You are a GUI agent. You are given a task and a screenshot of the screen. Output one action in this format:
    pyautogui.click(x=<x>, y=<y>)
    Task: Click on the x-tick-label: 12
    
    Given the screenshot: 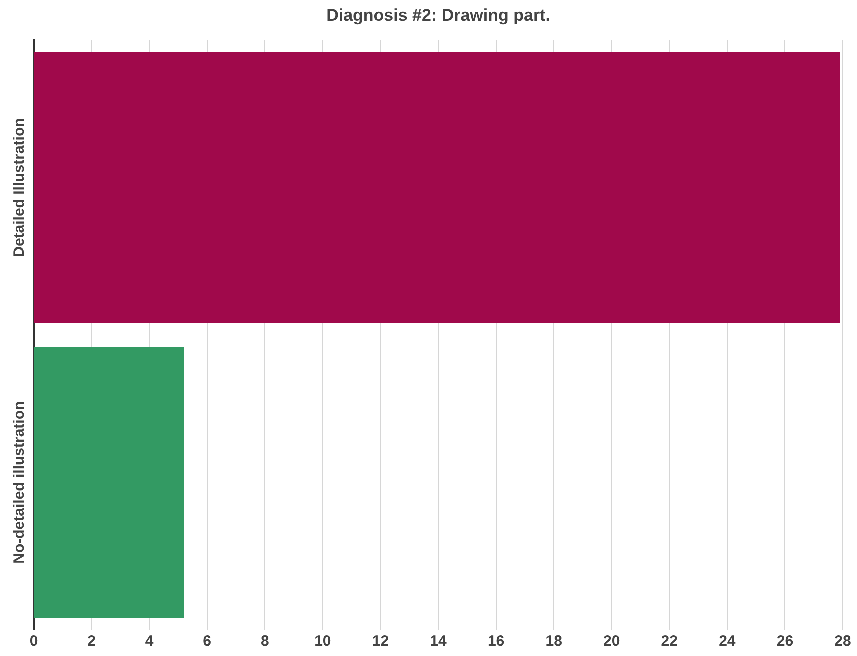 What is the action you would take?
    pyautogui.click(x=381, y=641)
    